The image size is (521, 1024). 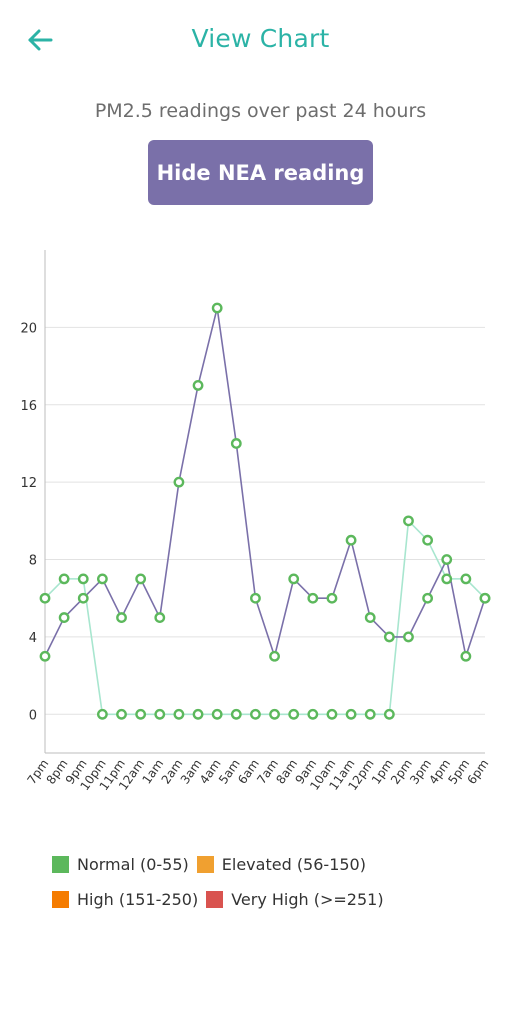 What do you see at coordinates (28, 483) in the screenshot?
I see `y-tick-label: 12` at bounding box center [28, 483].